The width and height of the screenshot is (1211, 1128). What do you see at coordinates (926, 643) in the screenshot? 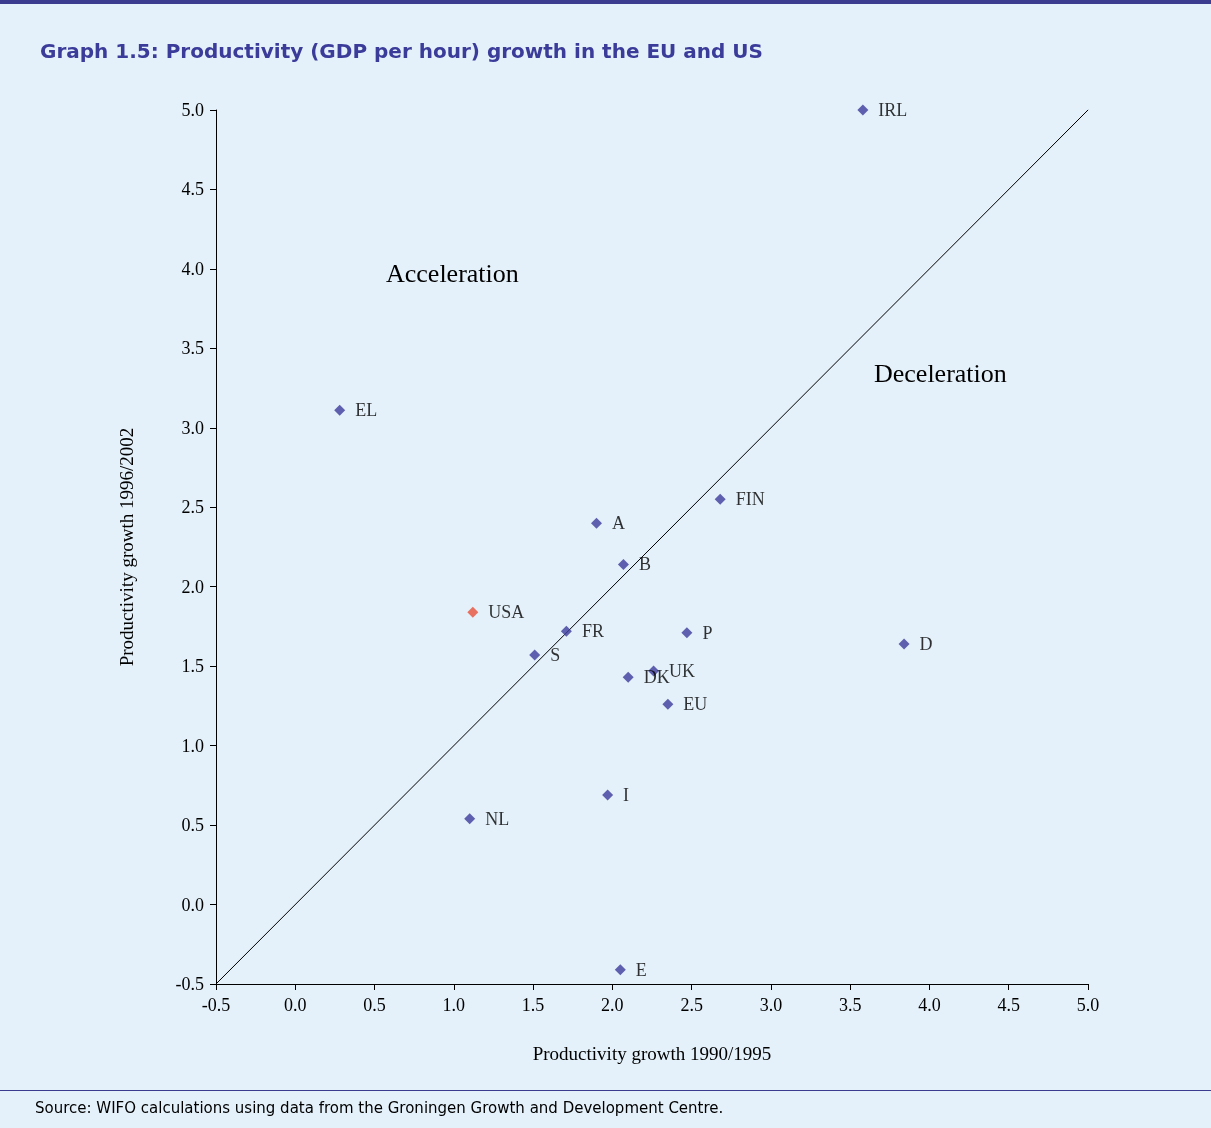
I see `series-label: D` at bounding box center [926, 643].